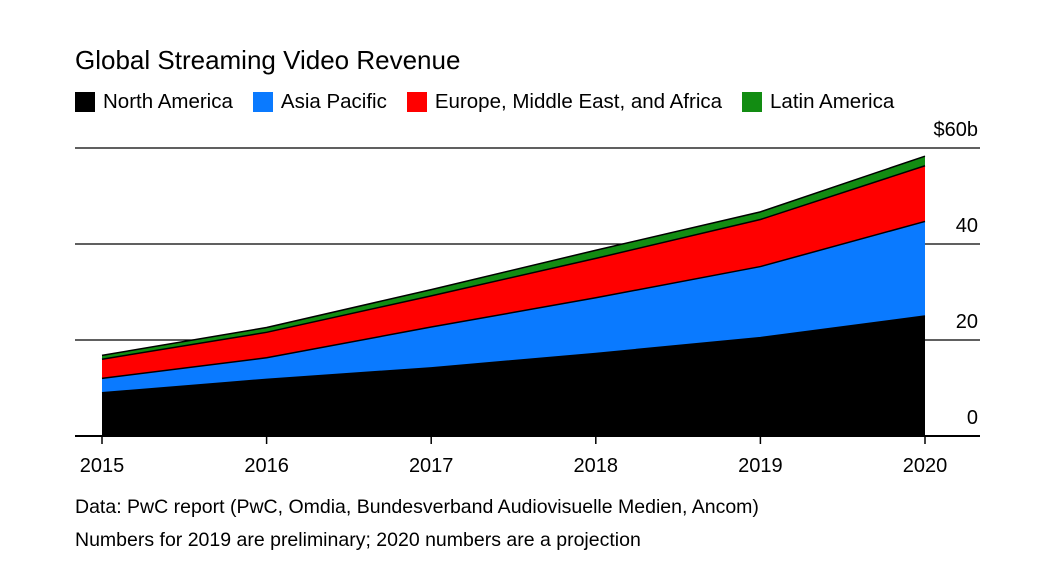  I want to click on x-tick-label: 2015, so click(102, 466).